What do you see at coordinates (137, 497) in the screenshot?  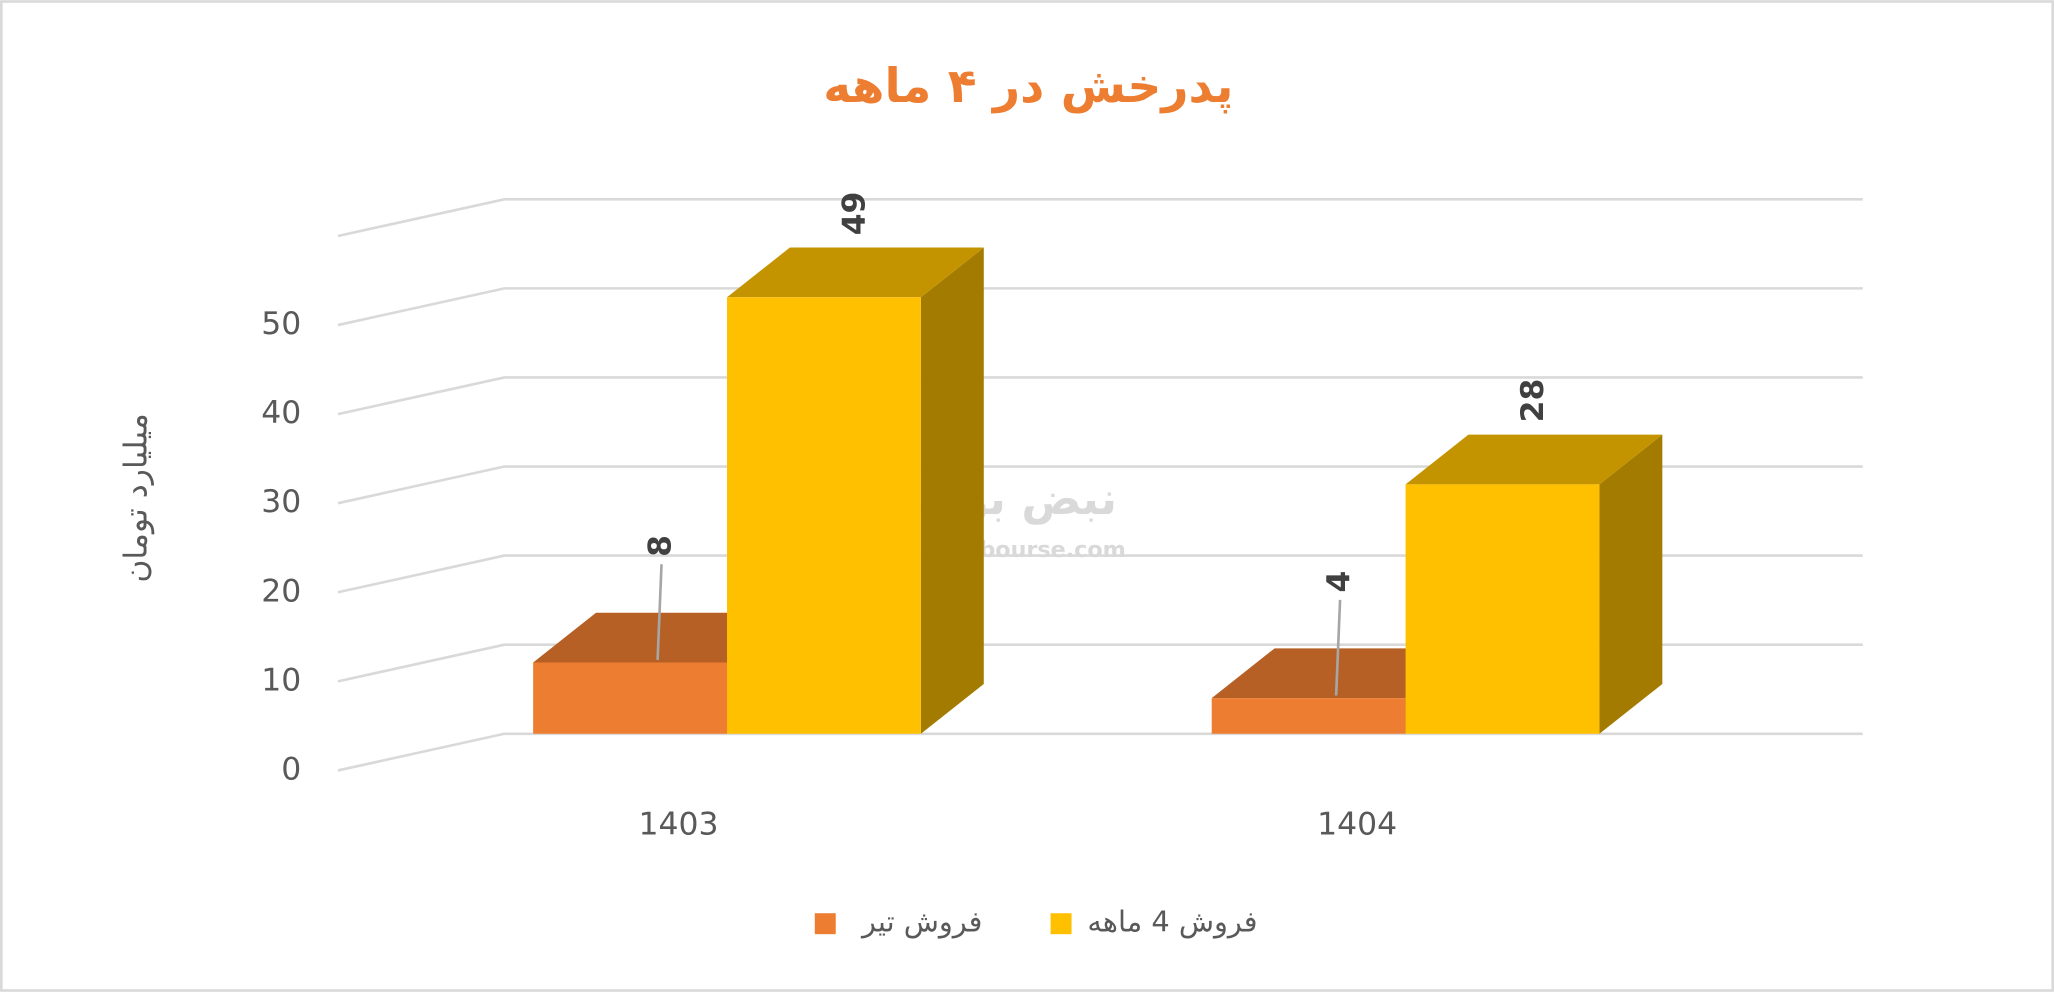 I see `y-axis-title: میلیارد تومان` at bounding box center [137, 497].